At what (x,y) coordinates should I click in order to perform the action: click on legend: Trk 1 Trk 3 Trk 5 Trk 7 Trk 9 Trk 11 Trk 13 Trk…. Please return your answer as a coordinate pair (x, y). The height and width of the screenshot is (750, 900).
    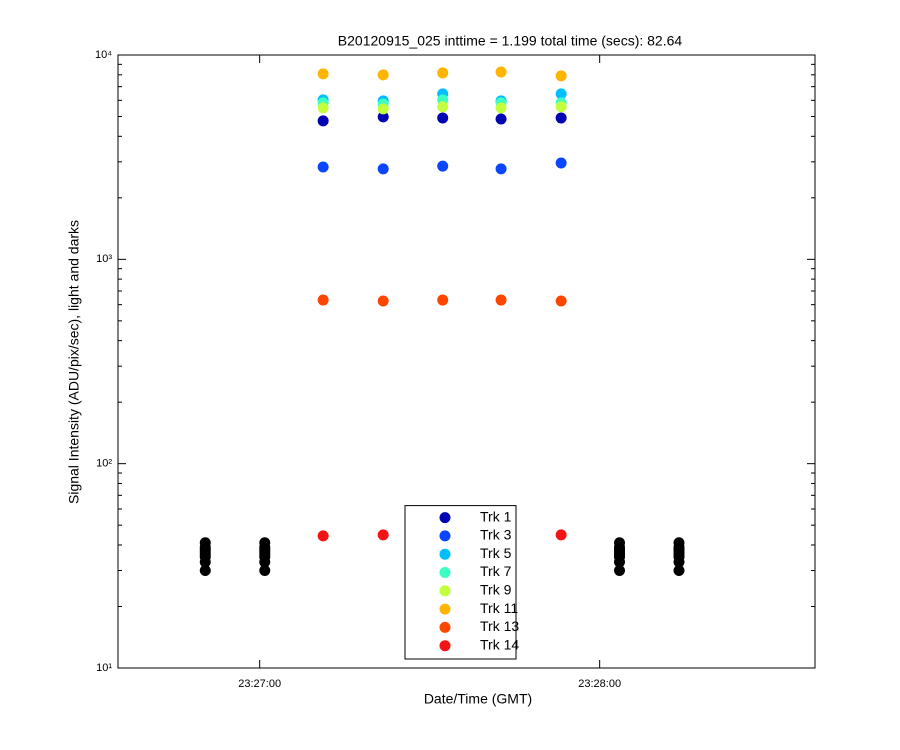
    Looking at the image, I should click on (461, 582).